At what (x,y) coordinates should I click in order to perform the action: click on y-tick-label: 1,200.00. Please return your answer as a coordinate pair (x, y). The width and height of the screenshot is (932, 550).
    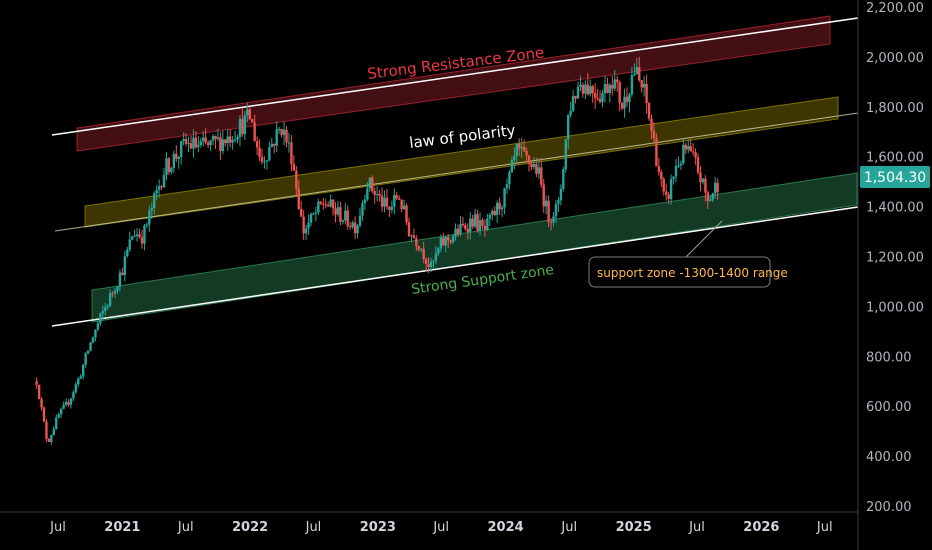
    Looking at the image, I should click on (895, 258).